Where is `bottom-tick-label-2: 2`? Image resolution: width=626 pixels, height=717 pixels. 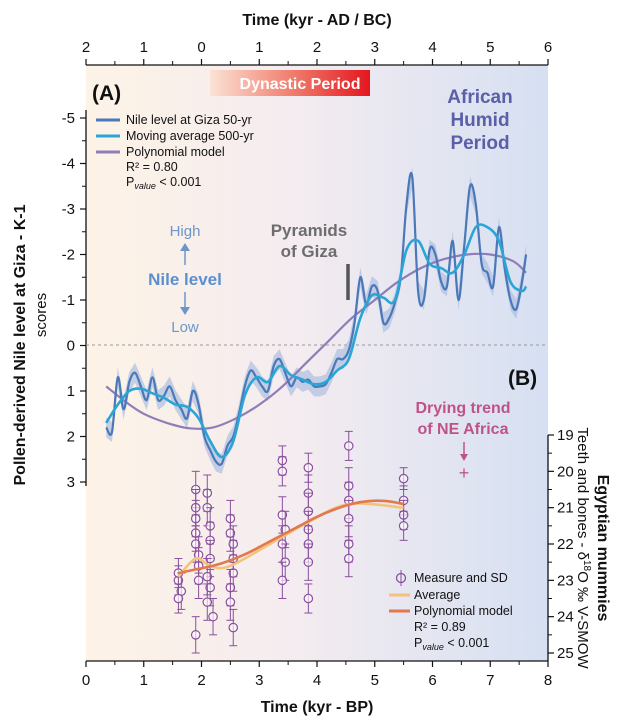
bottom-tick-label-2: 2 is located at coordinates (201, 680).